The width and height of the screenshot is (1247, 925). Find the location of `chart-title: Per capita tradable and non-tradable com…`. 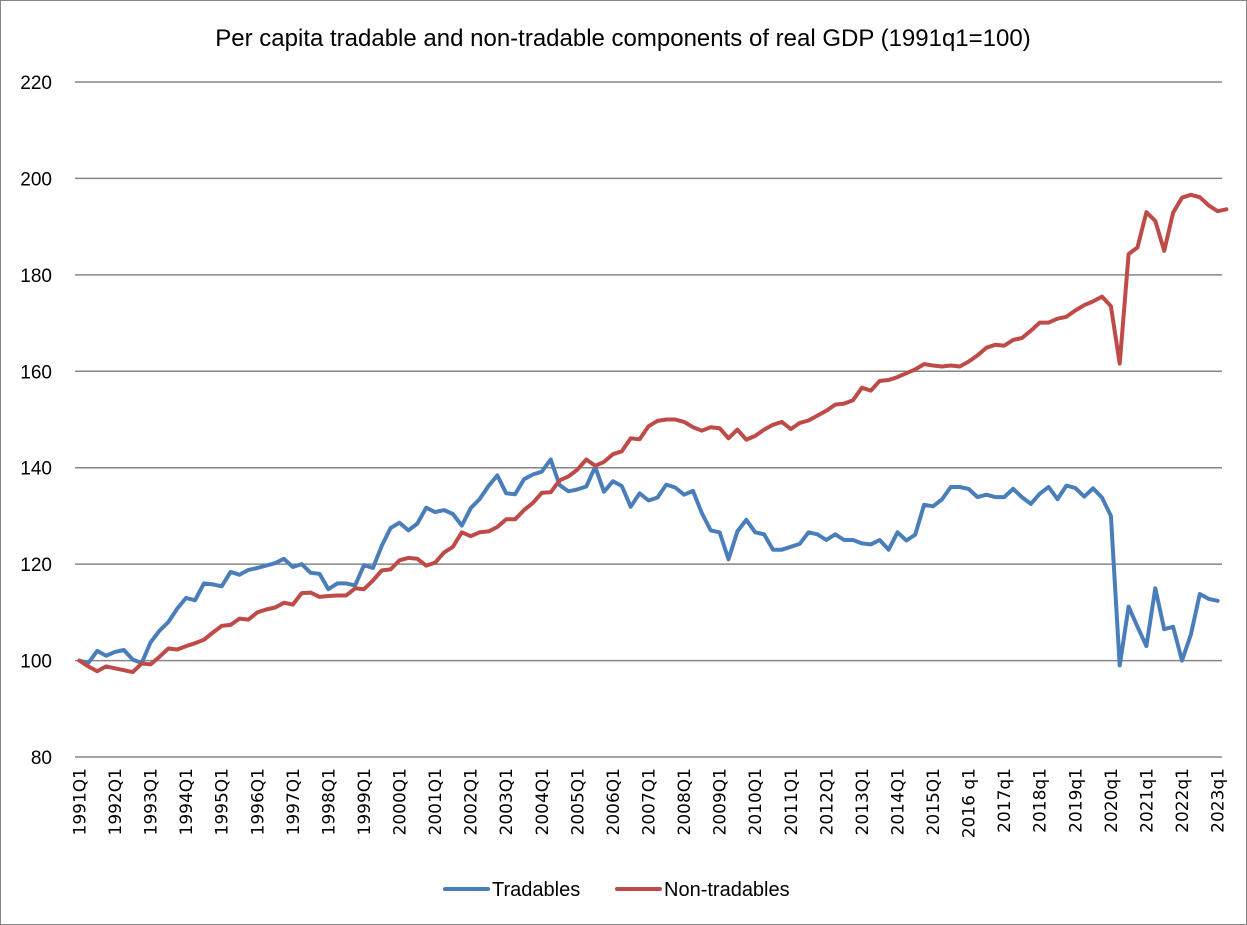

chart-title: Per capita tradable and non-tradable com… is located at coordinates (622, 38).